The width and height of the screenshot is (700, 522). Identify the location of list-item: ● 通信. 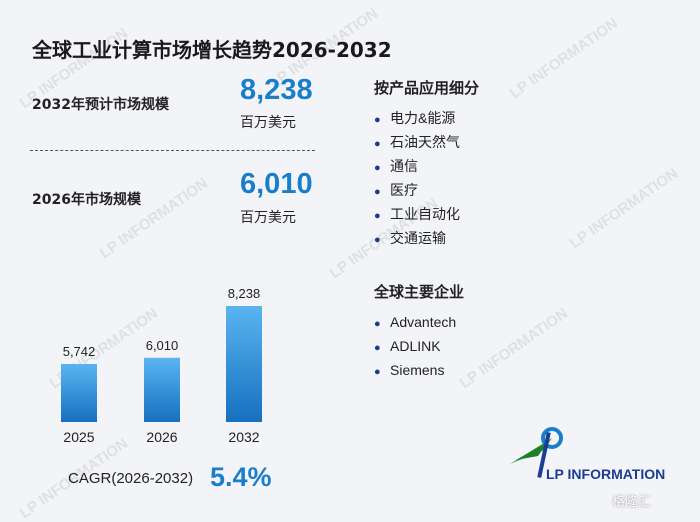
(417, 166).